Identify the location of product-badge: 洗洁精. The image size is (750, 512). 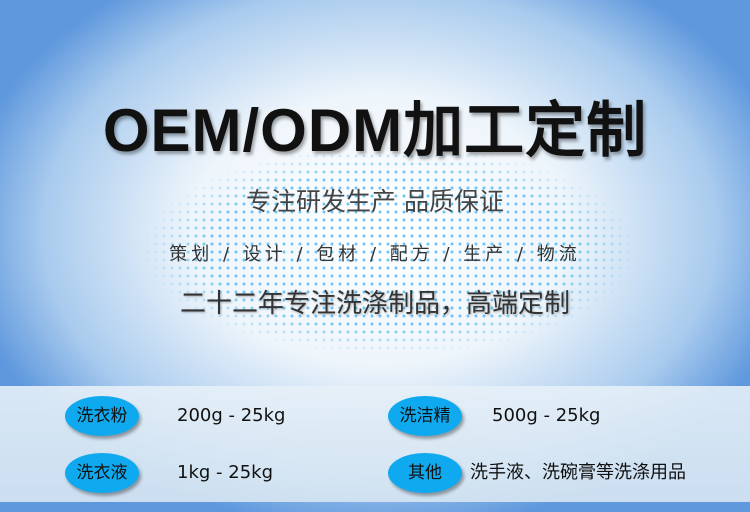
(425, 416).